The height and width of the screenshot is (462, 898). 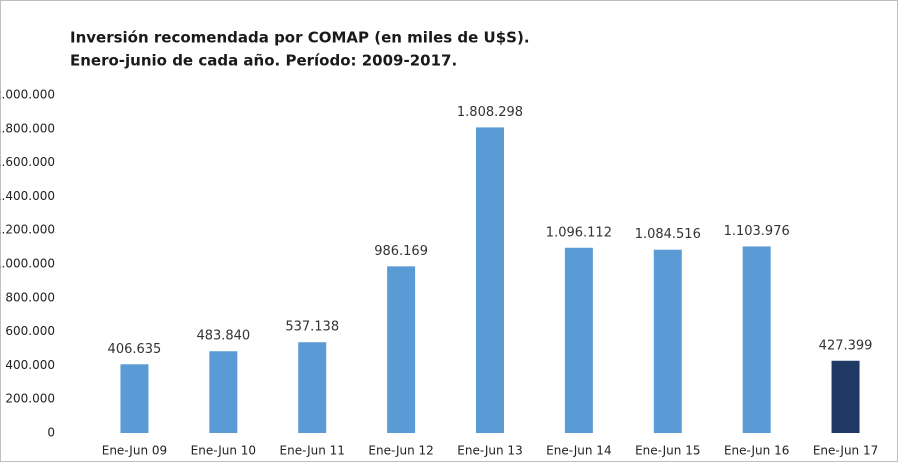 What do you see at coordinates (30, 399) in the screenshot?
I see `y-tick-label: 200.000` at bounding box center [30, 399].